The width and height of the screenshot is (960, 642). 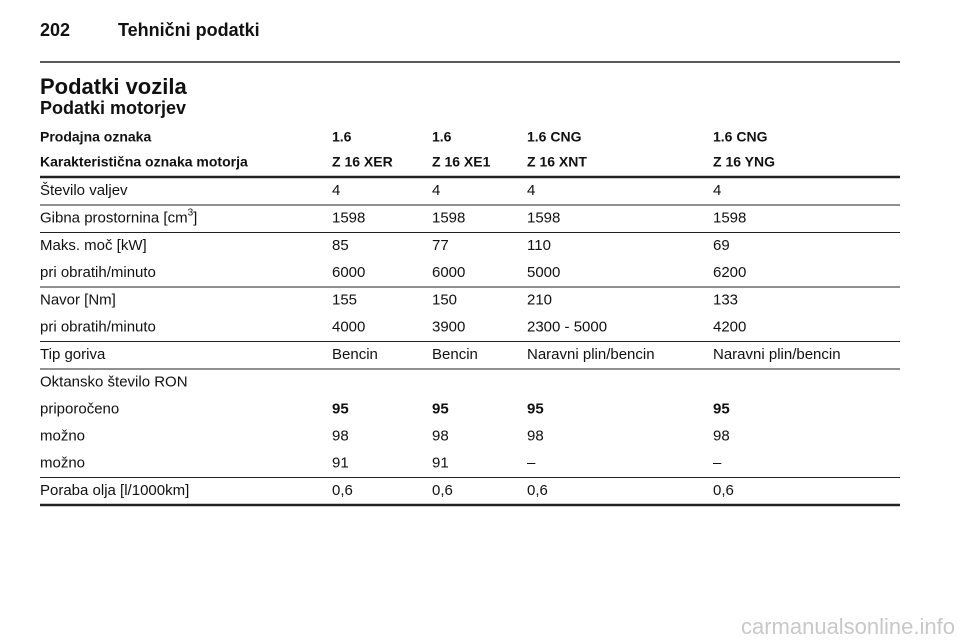 I want to click on cell: 155, so click(x=344, y=299).